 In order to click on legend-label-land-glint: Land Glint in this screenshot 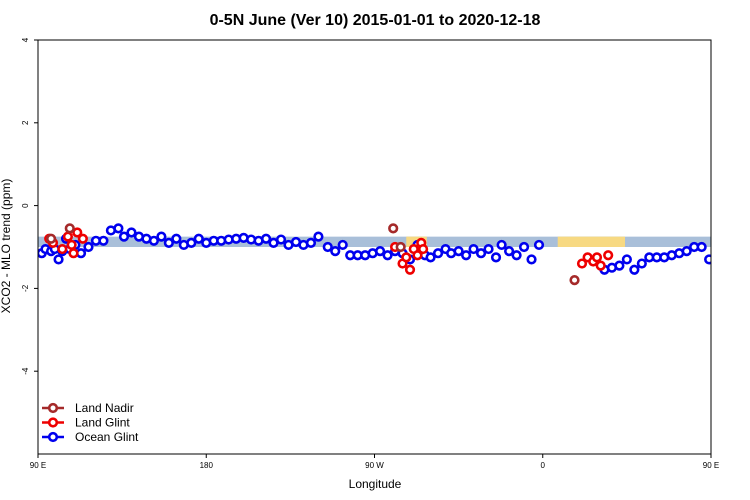, I will do `click(102, 423)`.